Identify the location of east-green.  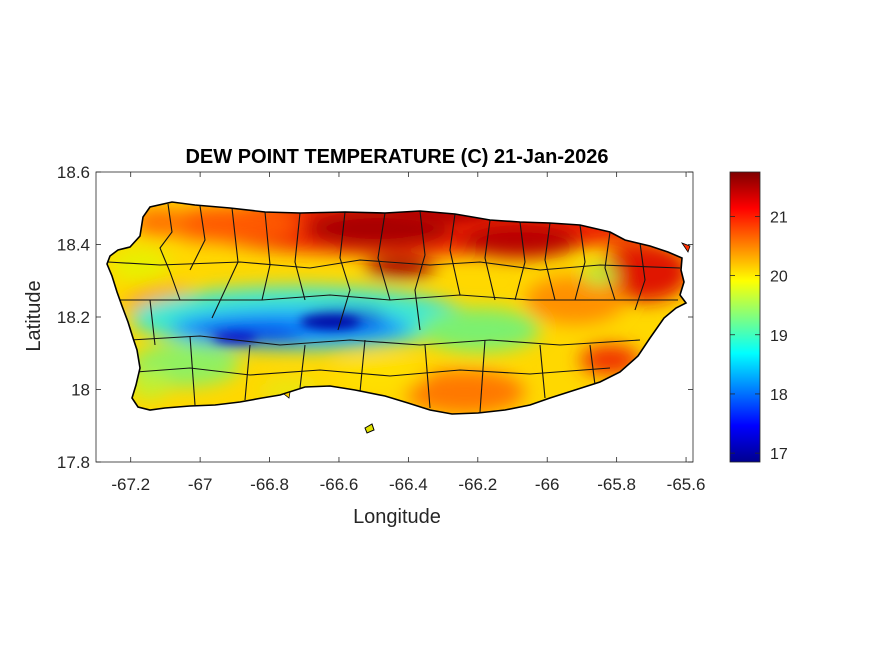
(600, 275).